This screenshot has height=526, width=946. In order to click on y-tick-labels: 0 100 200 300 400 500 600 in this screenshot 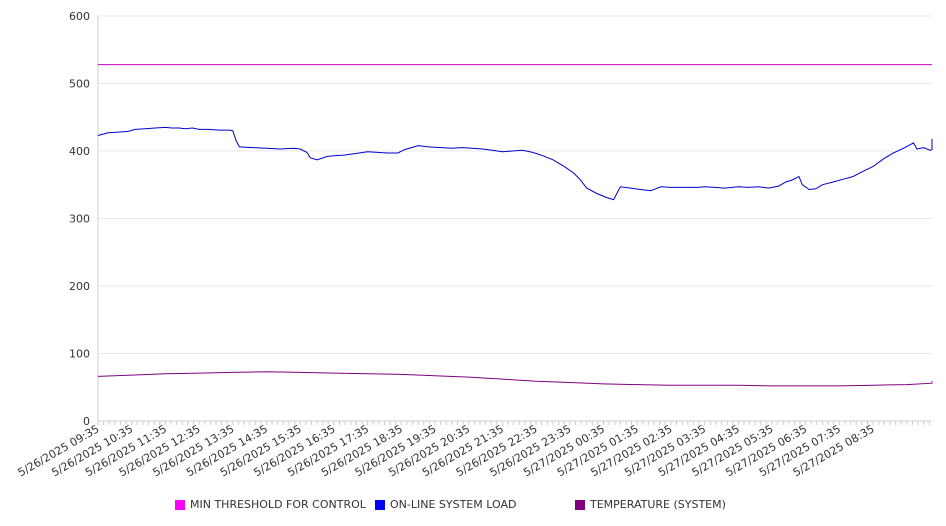, I will do `click(79, 219)`.